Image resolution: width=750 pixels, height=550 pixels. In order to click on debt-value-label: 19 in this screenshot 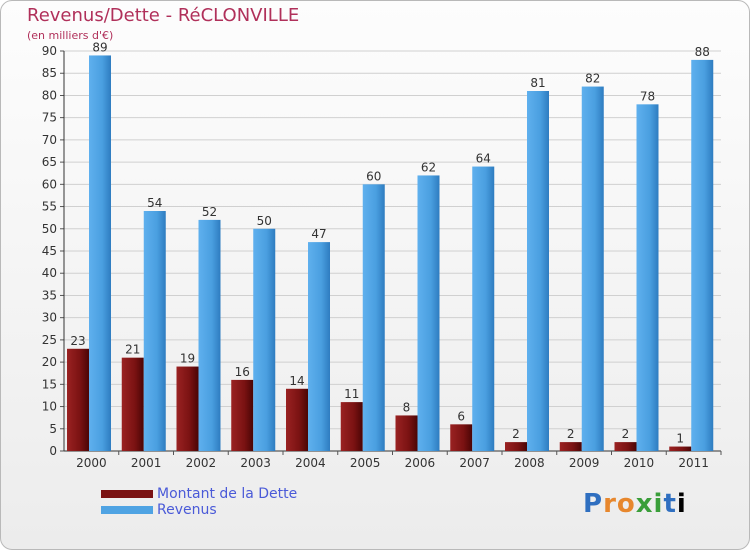, I will do `click(187, 359)`.